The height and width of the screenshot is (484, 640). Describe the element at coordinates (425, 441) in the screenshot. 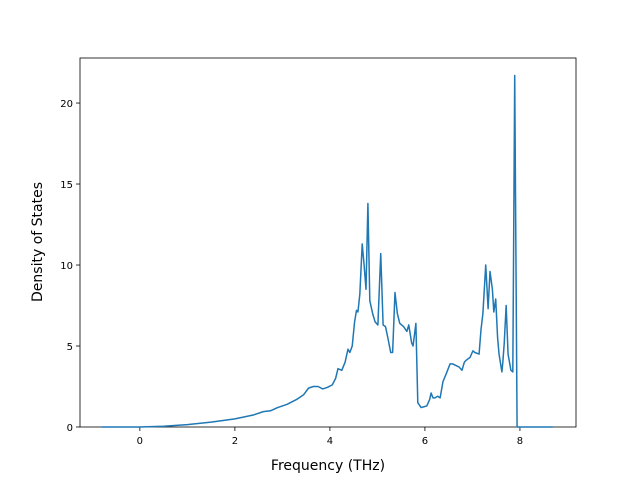

I see `x-tick-label: 6` at that location.